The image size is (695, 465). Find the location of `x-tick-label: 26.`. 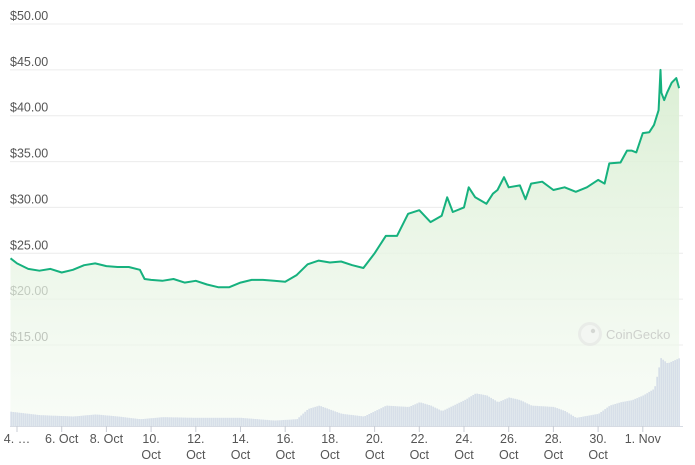

x-tick-label: 26. is located at coordinates (508, 439).